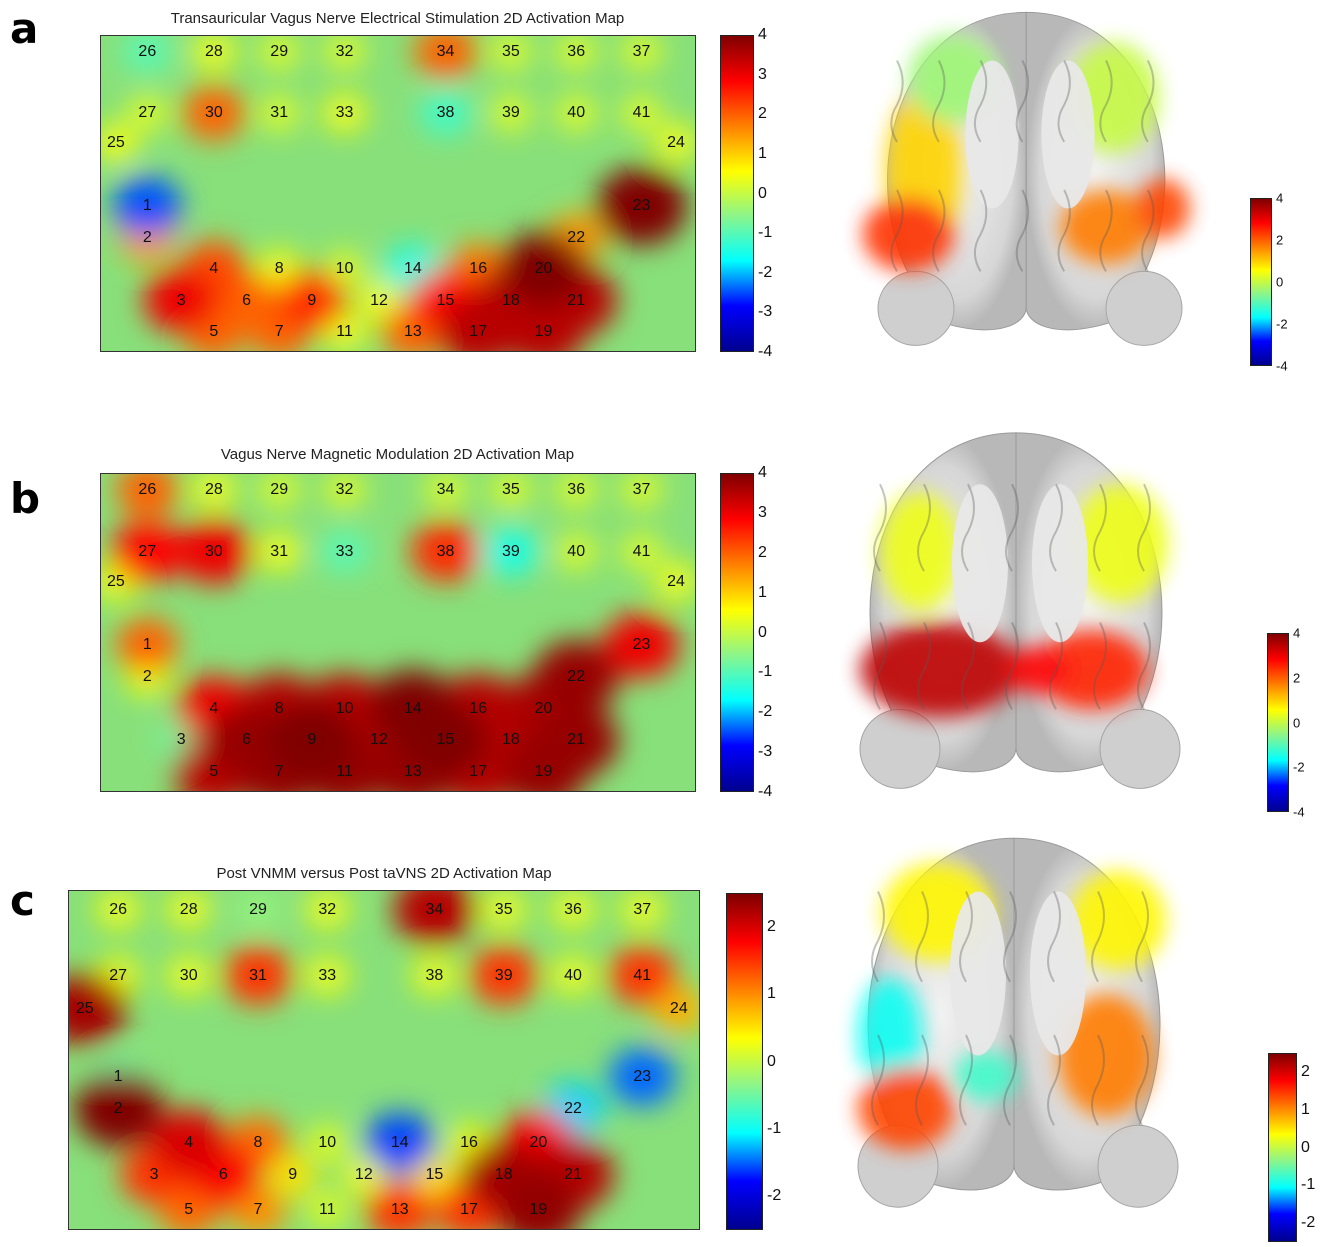 This screenshot has width=1325, height=1247. I want to click on colorbar-tick: 2, so click(1305, 1071).